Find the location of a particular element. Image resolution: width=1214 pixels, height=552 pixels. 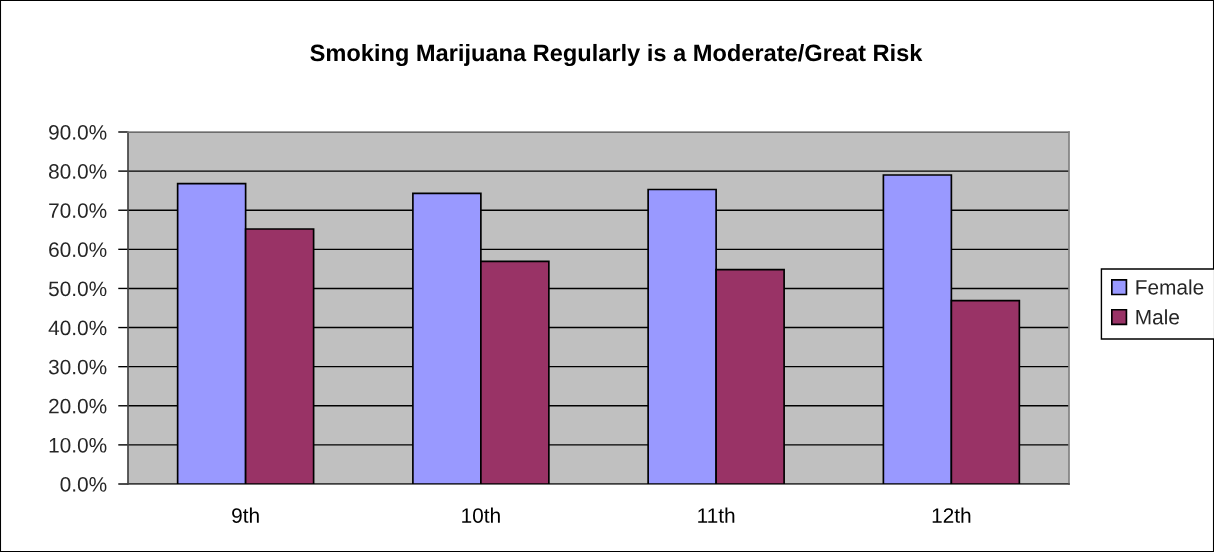

y-tick-label: 70.0% is located at coordinates (78, 210).